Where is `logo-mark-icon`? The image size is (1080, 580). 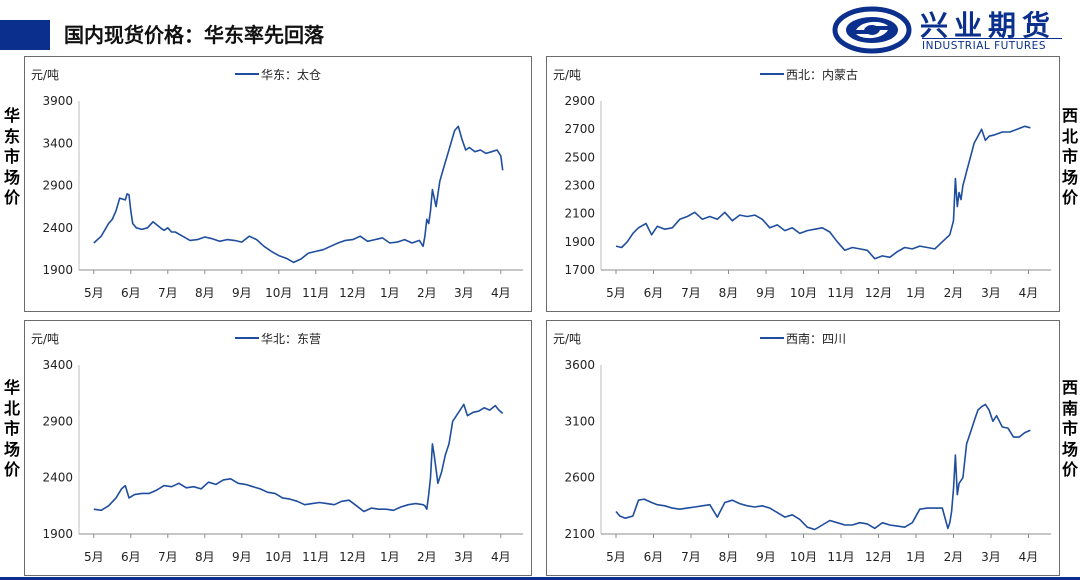 logo-mark-icon is located at coordinates (872, 30).